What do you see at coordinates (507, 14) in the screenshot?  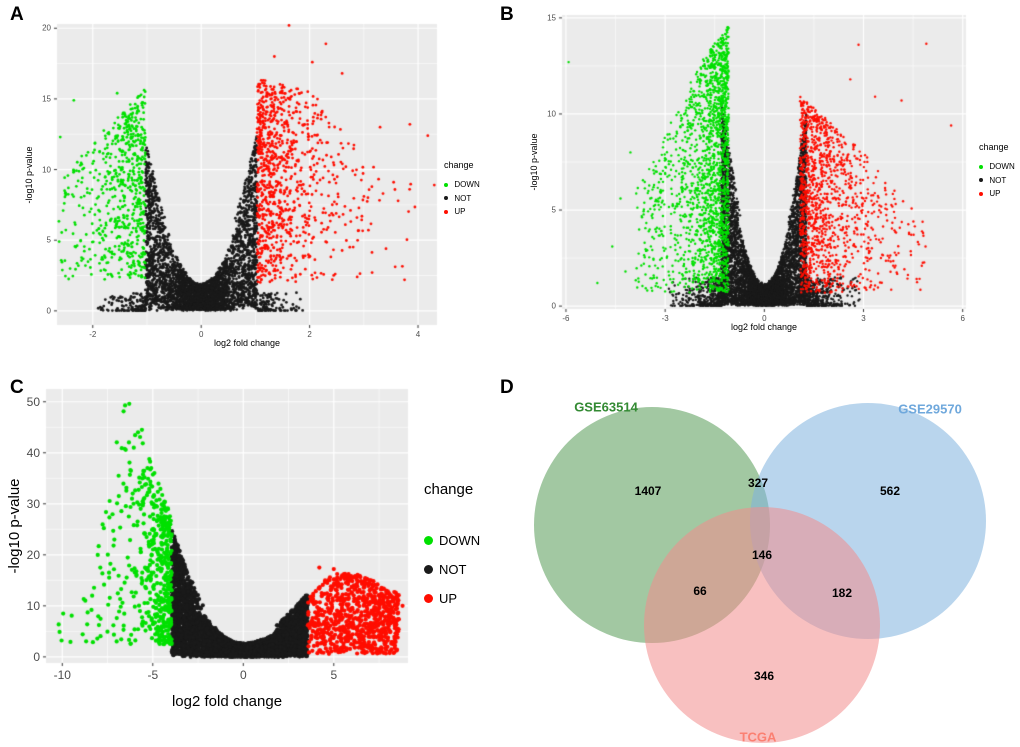 I see `panel-b-letter: B` at bounding box center [507, 14].